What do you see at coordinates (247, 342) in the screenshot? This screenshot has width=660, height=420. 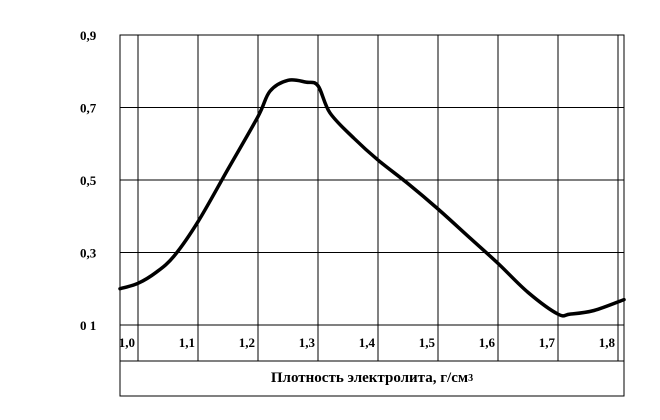 I see `x-tick-label: 1,2` at bounding box center [247, 342].